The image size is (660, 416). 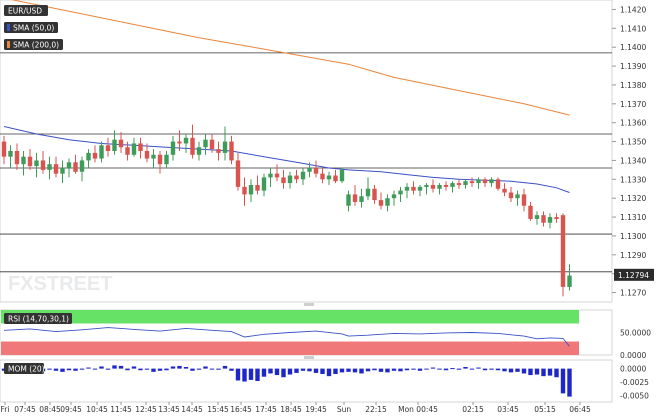 What do you see at coordinates (633, 293) in the screenshot?
I see `price-tick-label: 1.1270` at bounding box center [633, 293].